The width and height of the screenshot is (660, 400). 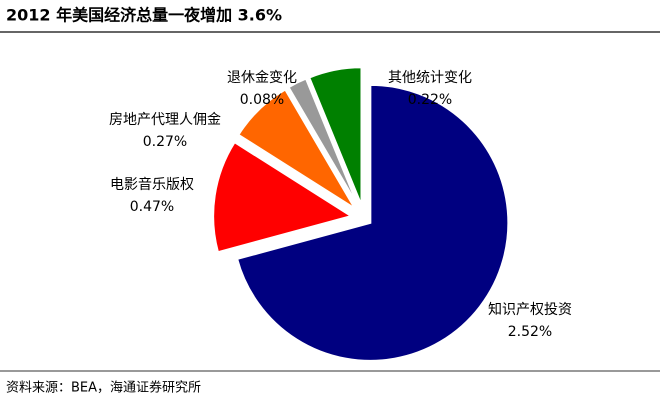 I want to click on slice-label: 知识产权投资, so click(x=530, y=309).